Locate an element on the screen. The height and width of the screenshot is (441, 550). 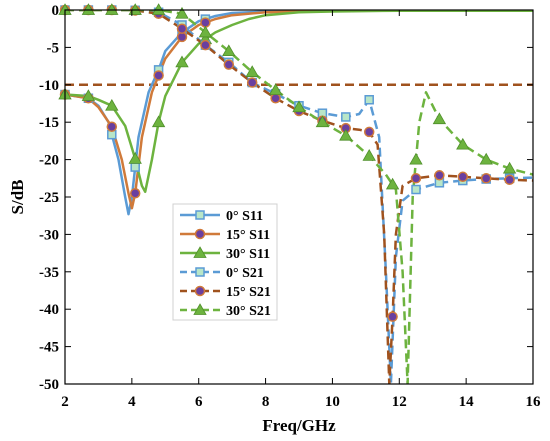
y-axis-label: S/dB is located at coordinates (17, 197).